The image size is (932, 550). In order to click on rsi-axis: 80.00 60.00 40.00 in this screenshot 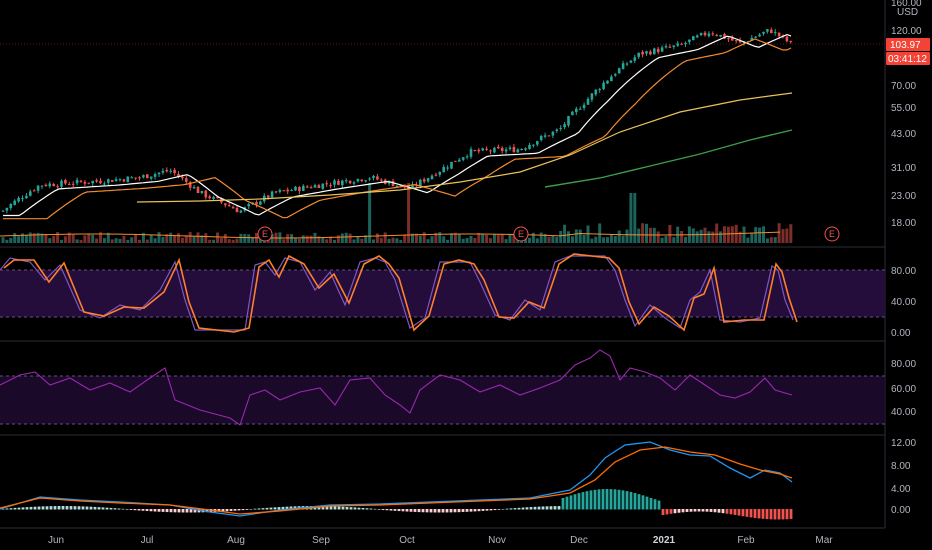, I will do `click(903, 388)`.